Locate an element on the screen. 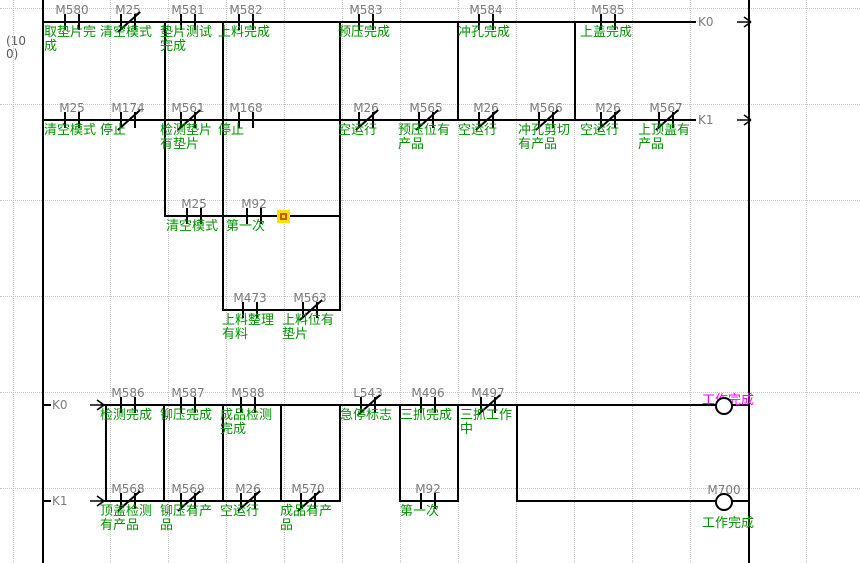  contact-M568: M568 顶盖检测有产品 is located at coordinates (128, 515).